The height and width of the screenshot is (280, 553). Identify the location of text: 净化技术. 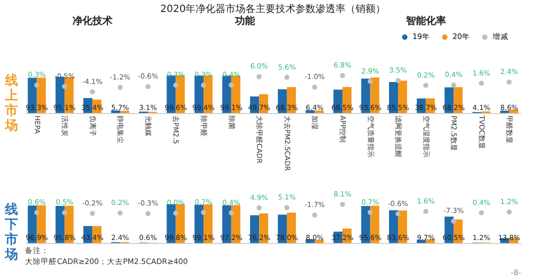
(93, 21).